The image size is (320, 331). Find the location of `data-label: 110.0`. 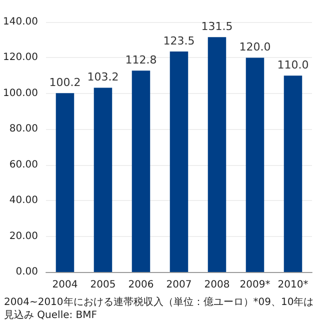

data-label: 110.0 is located at coordinates (293, 65).